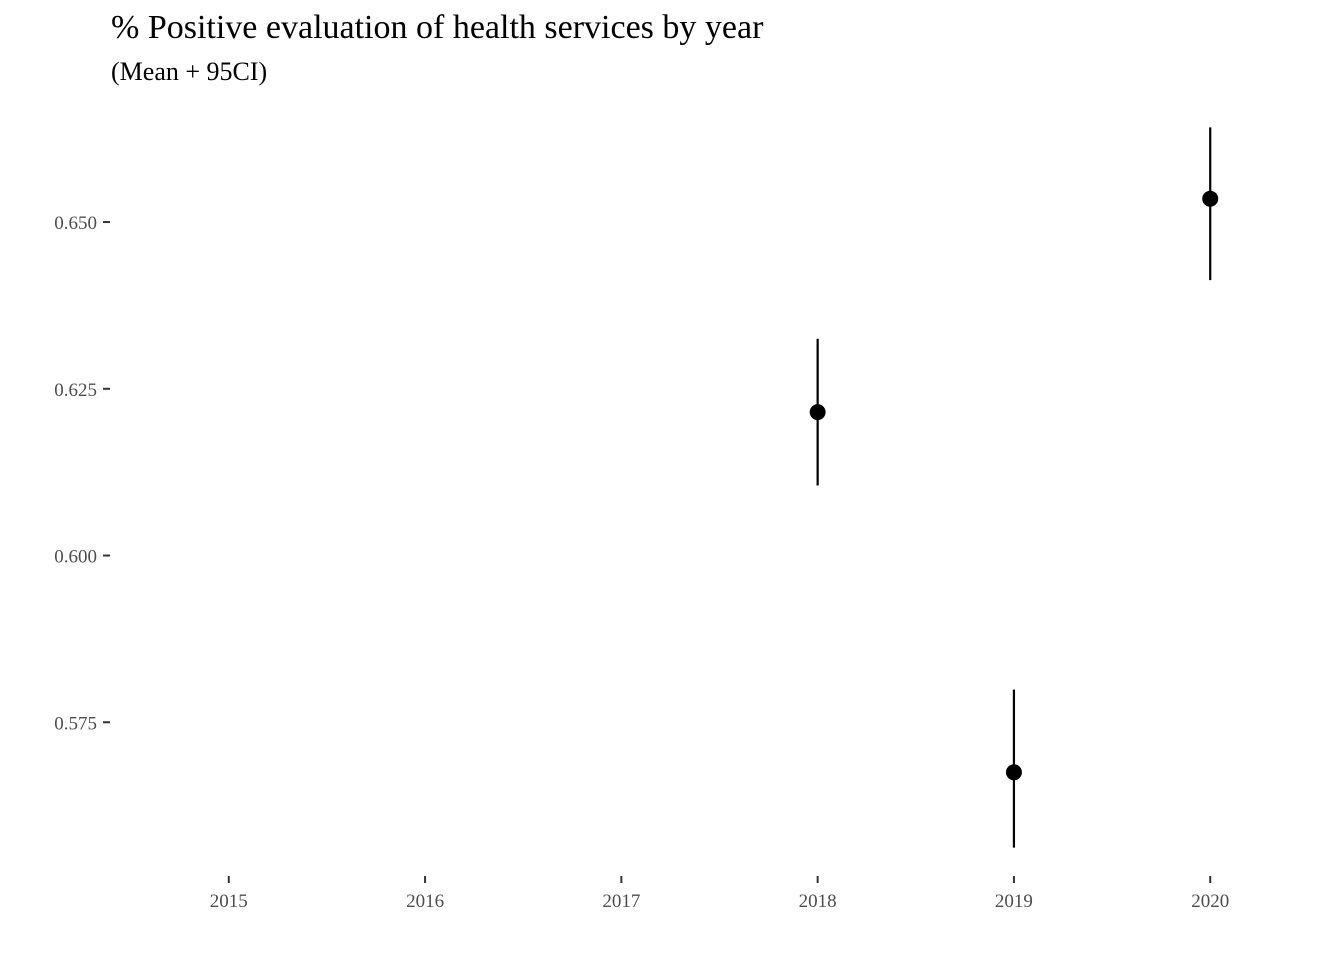 The width and height of the screenshot is (1344, 960). Describe the element at coordinates (817, 412) in the screenshot. I see `mean-point-2018` at that location.